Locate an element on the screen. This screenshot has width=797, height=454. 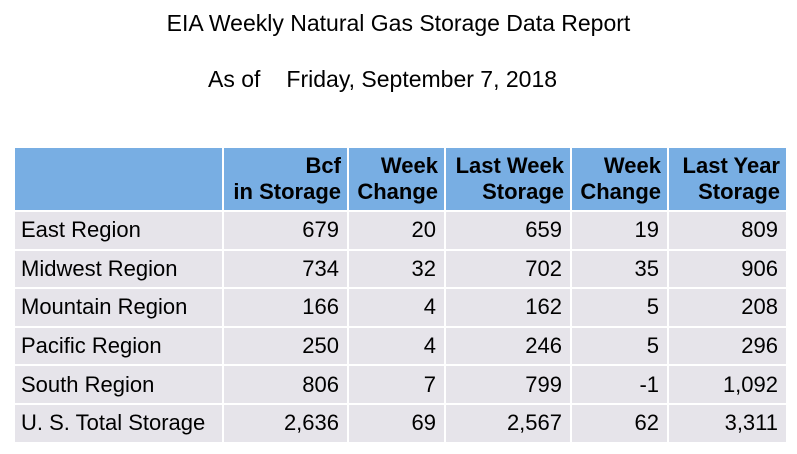
last-week-change-cell: 35 is located at coordinates (620, 270).